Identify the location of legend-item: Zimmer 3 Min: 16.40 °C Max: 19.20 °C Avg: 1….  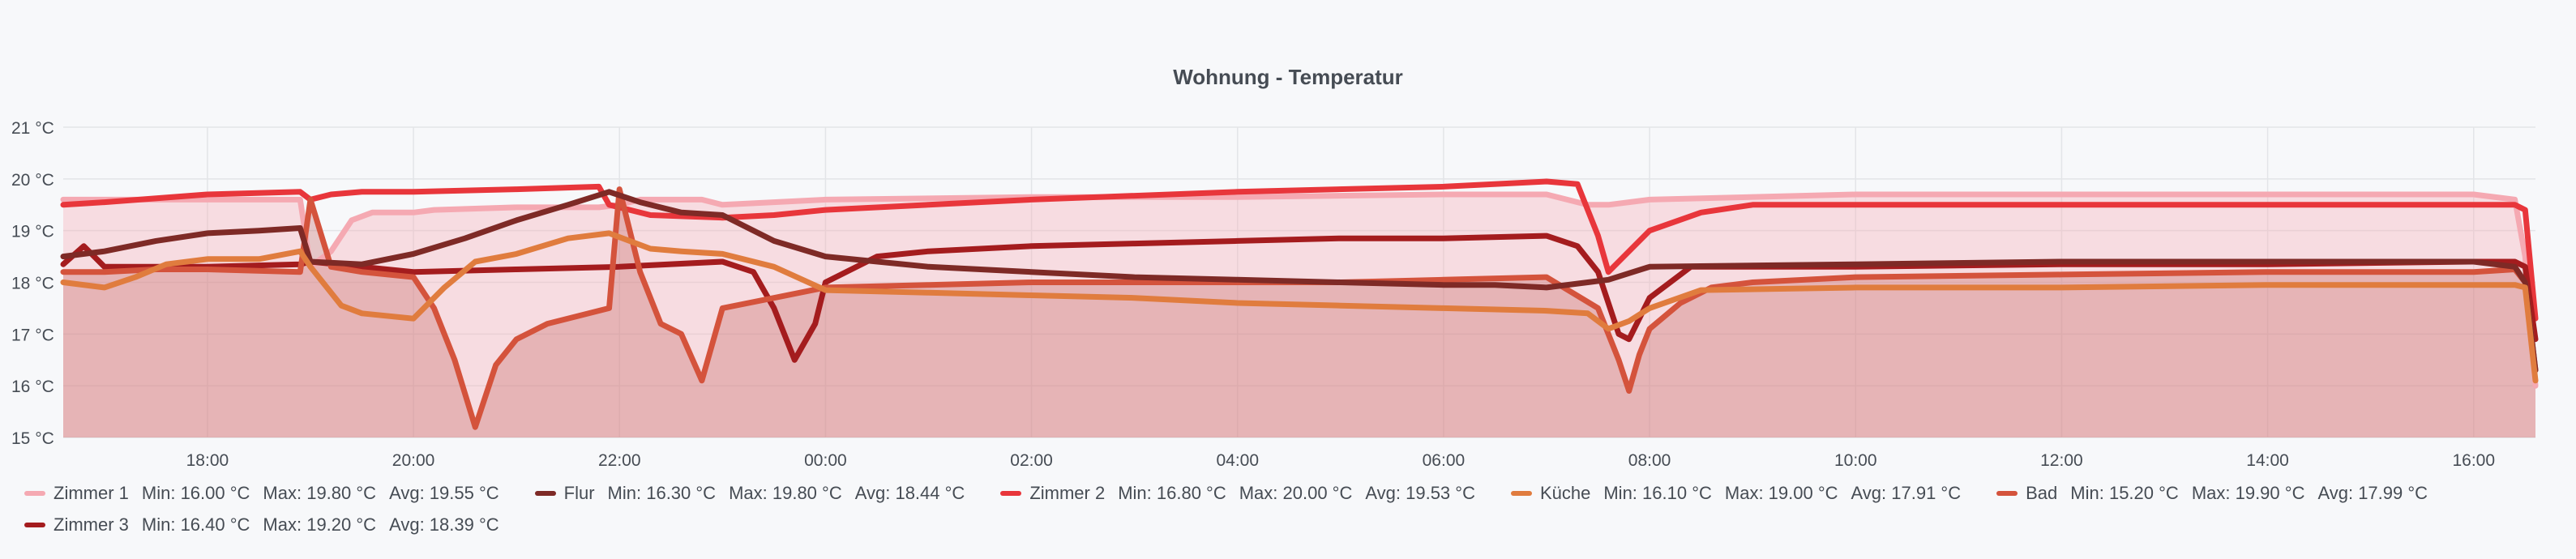
(268, 525).